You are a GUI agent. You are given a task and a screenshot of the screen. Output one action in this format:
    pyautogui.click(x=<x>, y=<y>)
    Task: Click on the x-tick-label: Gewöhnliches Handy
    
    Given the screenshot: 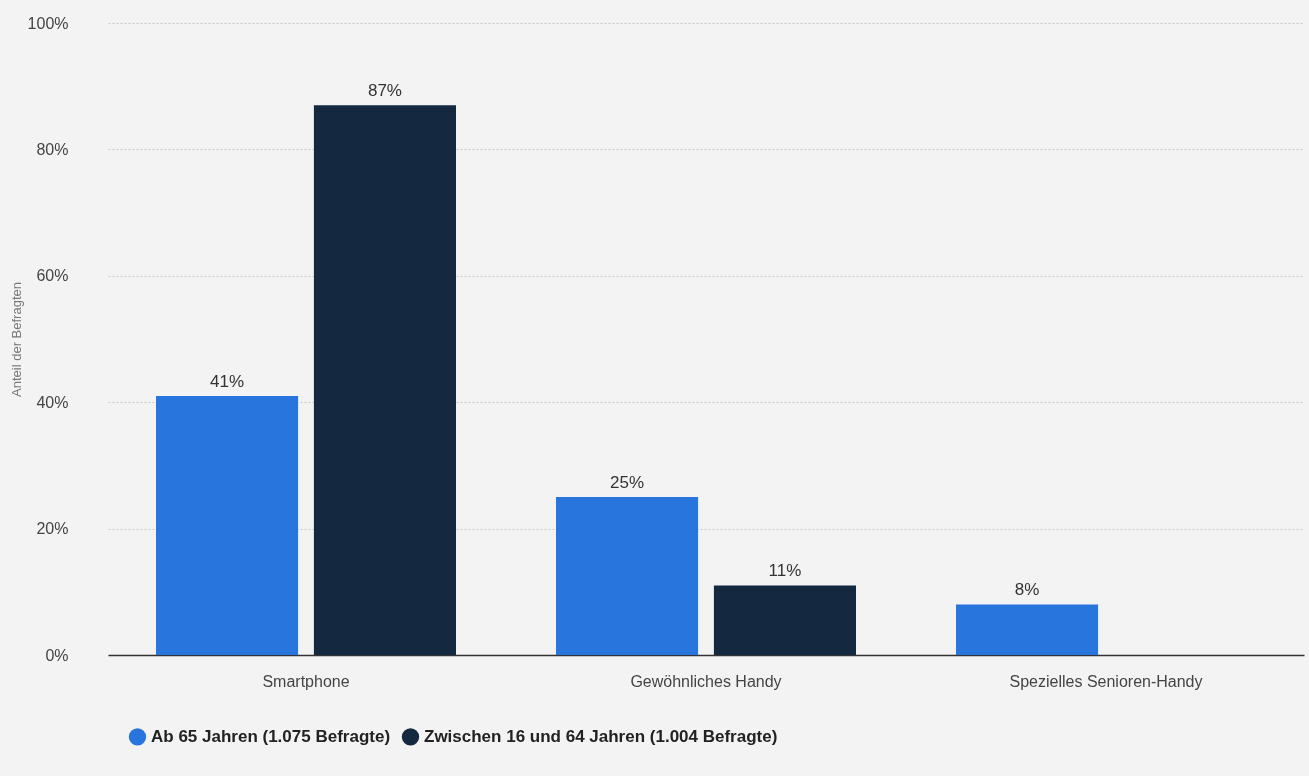 What is the action you would take?
    pyautogui.click(x=706, y=681)
    